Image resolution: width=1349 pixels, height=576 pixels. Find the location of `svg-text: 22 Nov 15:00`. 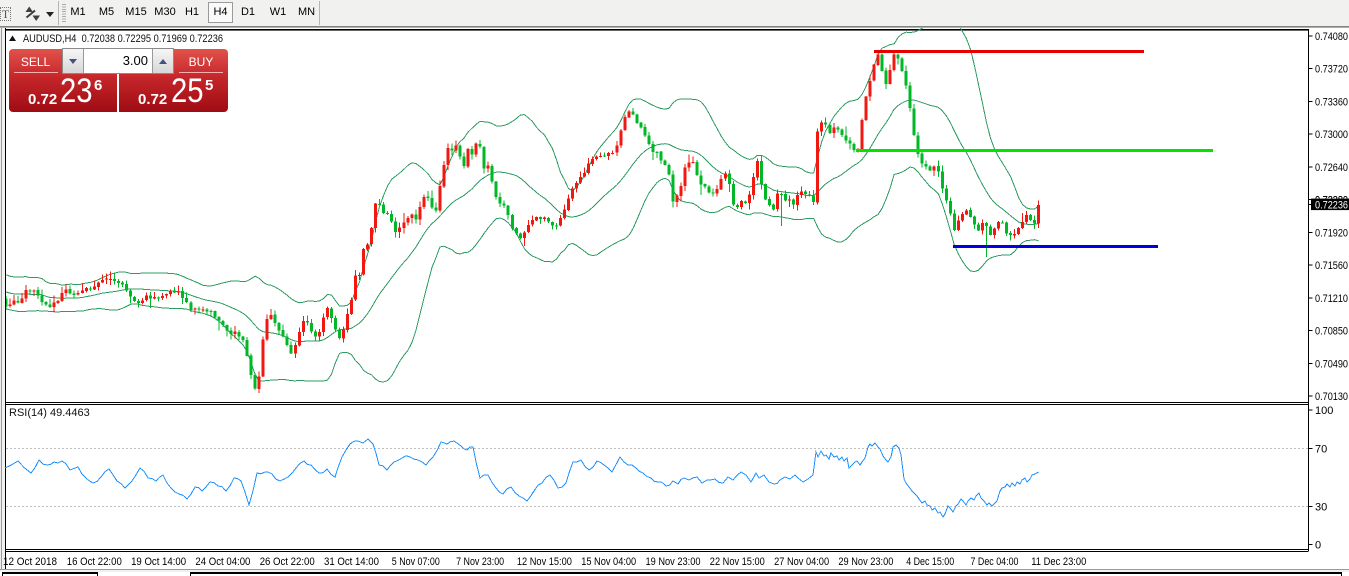

svg-text: 22 Nov 15:00 is located at coordinates (737, 562).